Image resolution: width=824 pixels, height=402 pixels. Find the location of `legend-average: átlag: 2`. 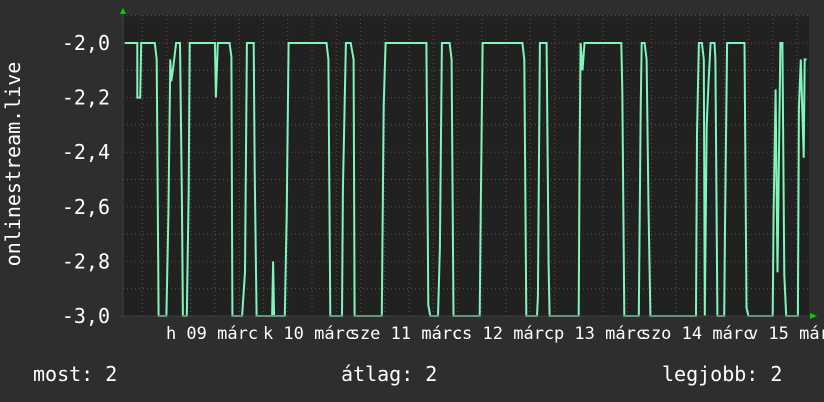

legend-average: átlag: 2 is located at coordinates (389, 374).